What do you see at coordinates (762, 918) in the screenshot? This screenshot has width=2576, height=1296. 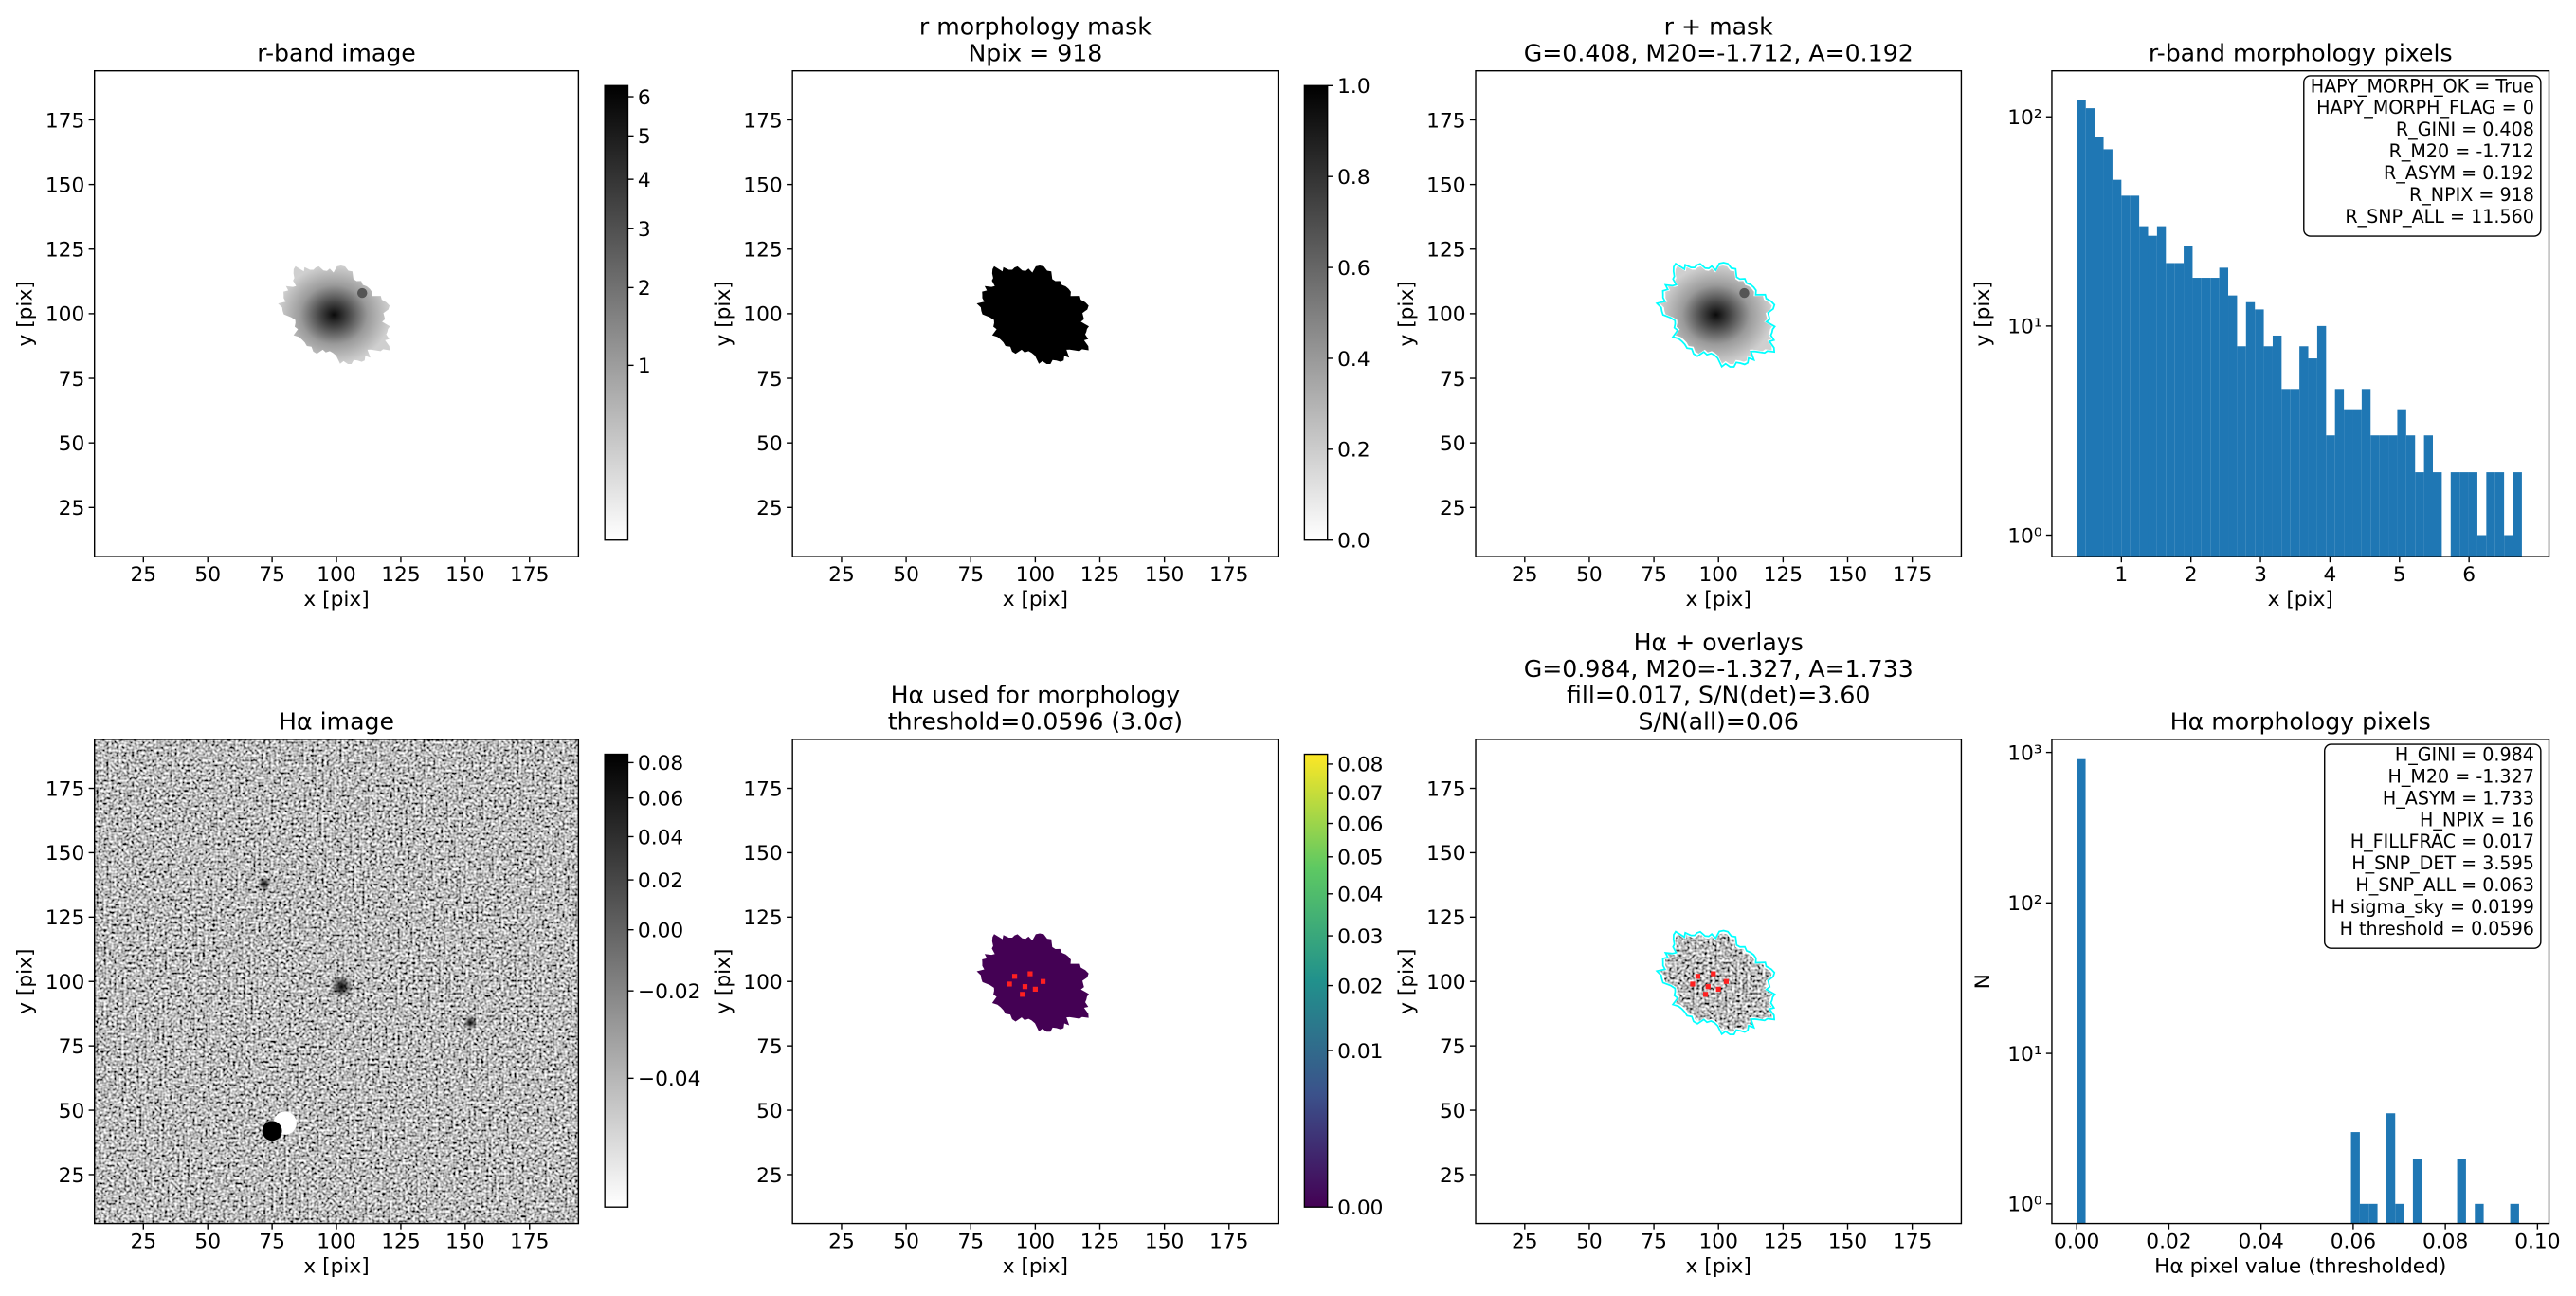 I see `y-tick-label: 125` at bounding box center [762, 918].